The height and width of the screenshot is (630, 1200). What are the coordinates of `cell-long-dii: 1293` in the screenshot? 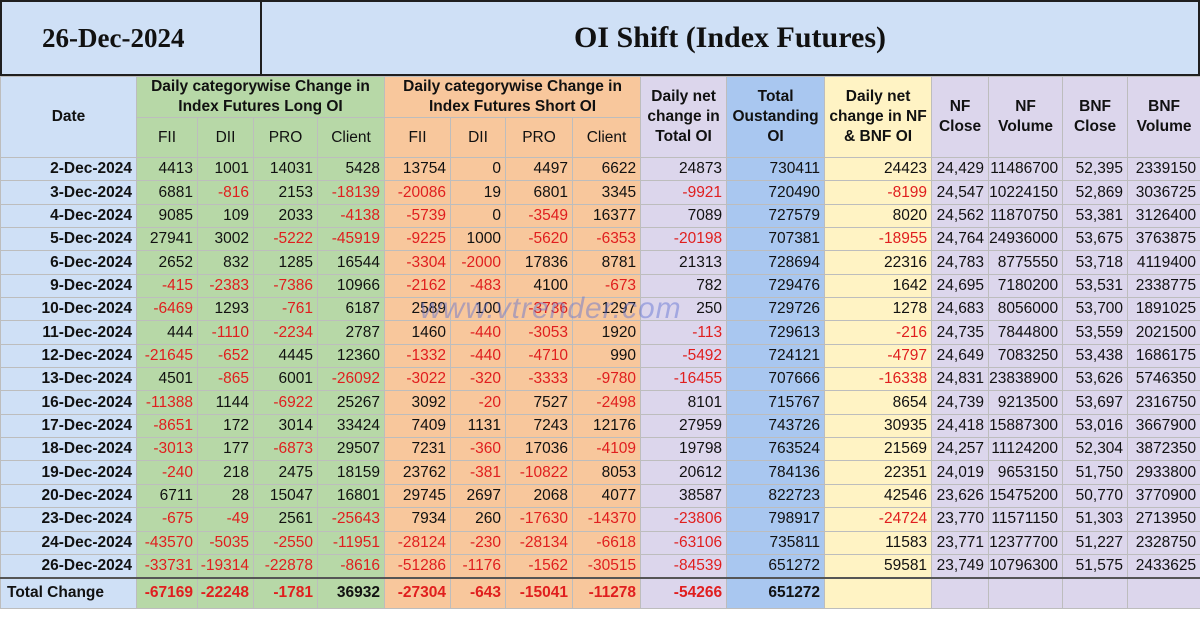 It's located at (225, 309).